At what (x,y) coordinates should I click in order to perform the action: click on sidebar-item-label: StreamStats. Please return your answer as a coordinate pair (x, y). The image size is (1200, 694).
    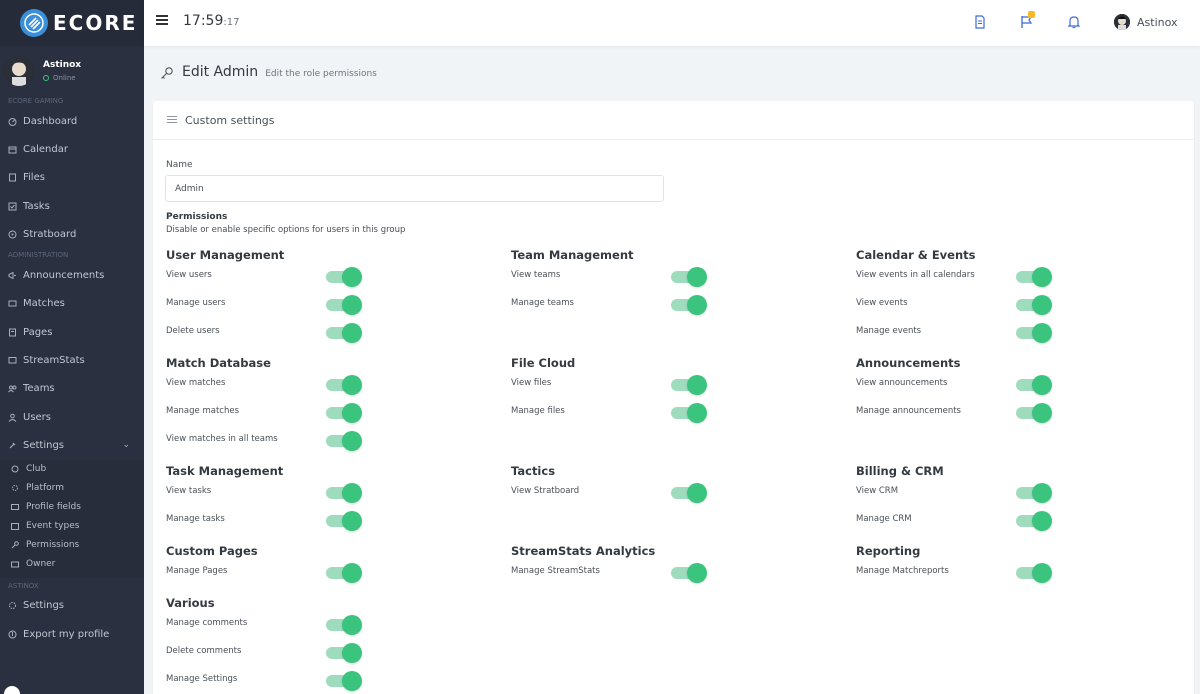
    Looking at the image, I should click on (54, 361).